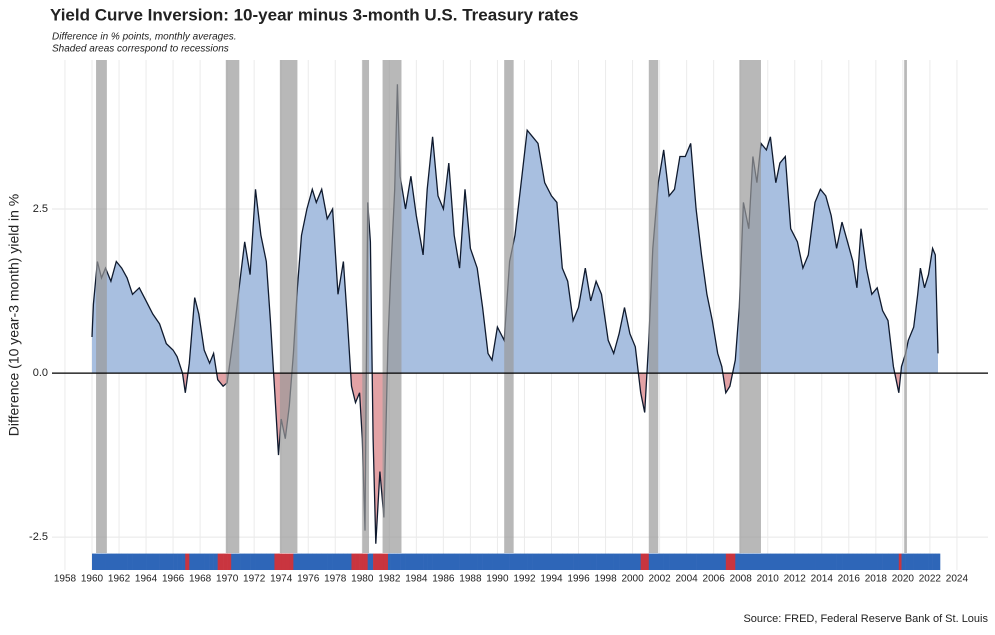 The image size is (995, 635). What do you see at coordinates (389, 579) in the screenshot?
I see `x-tick-label: 1982` at bounding box center [389, 579].